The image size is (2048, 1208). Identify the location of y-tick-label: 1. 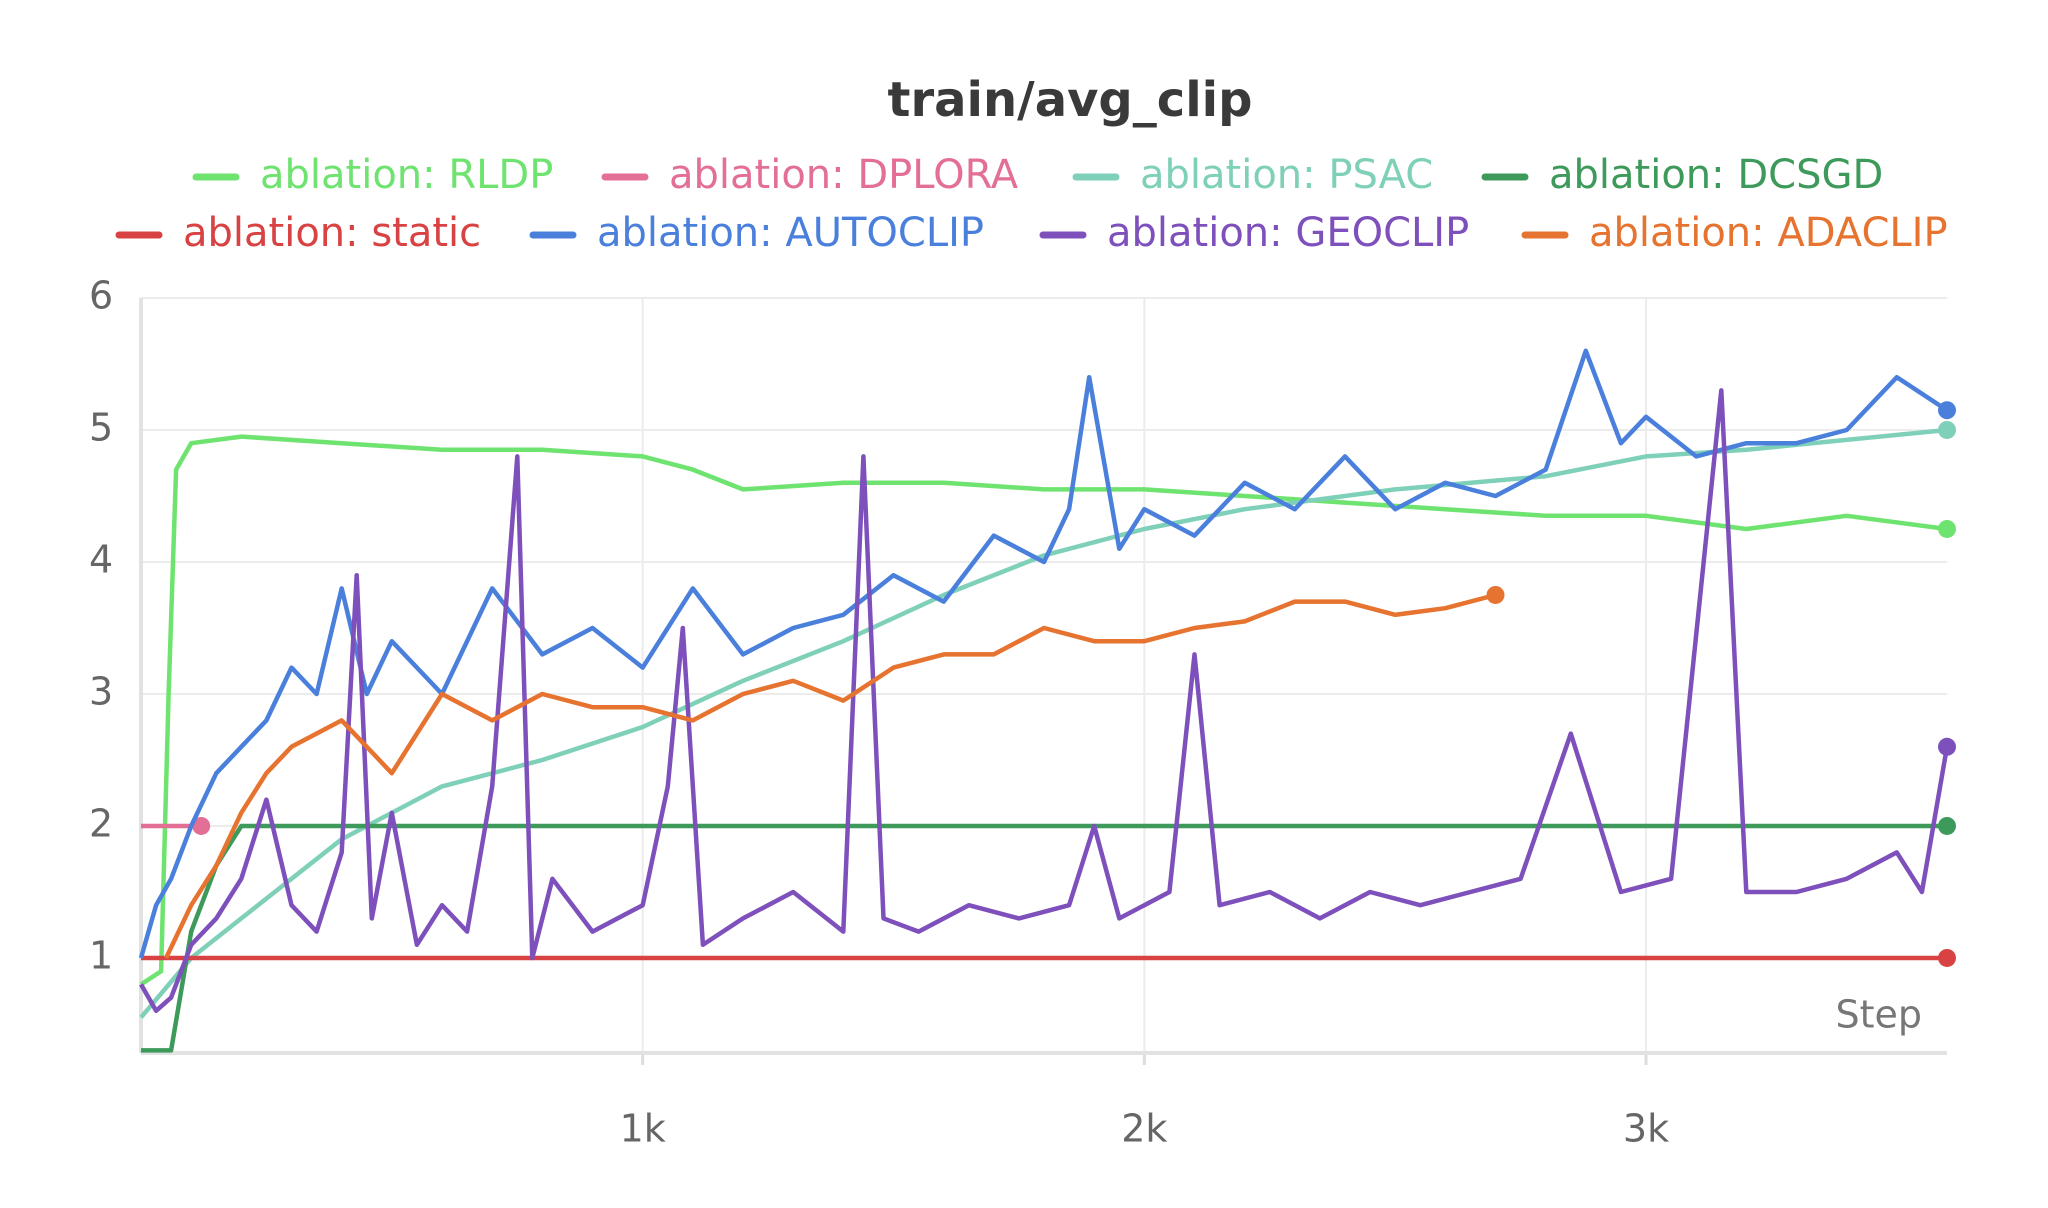
(101, 955).